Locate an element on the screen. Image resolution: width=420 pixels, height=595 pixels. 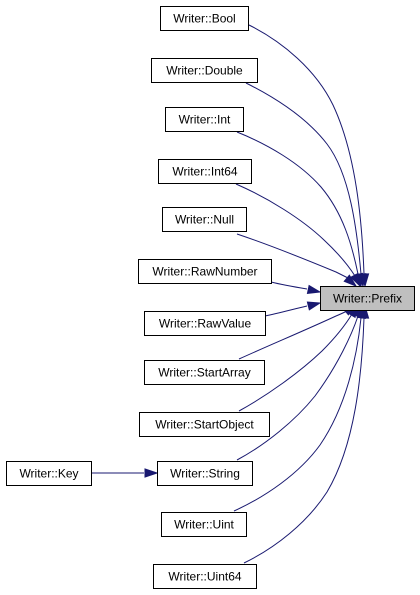
edge-int64-to-prefix is located at coordinates (298, 235).